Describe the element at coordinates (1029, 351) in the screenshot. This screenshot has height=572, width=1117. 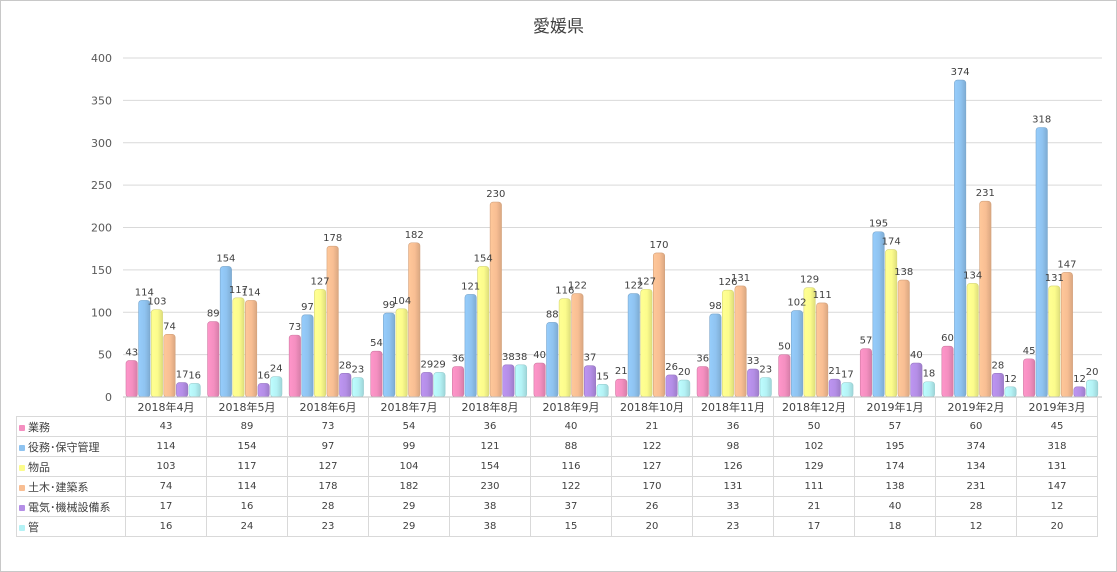
I see `data-label: 45` at that location.